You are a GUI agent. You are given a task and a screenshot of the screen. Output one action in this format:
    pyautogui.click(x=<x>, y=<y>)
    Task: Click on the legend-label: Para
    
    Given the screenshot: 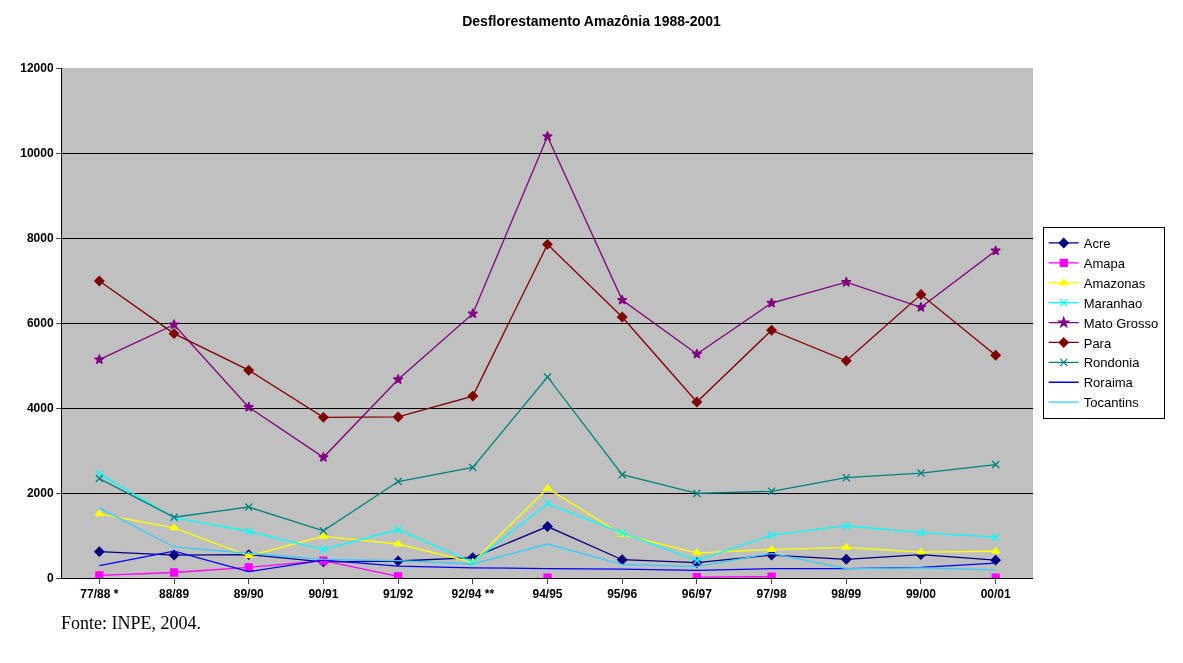 What is the action you would take?
    pyautogui.click(x=1097, y=343)
    